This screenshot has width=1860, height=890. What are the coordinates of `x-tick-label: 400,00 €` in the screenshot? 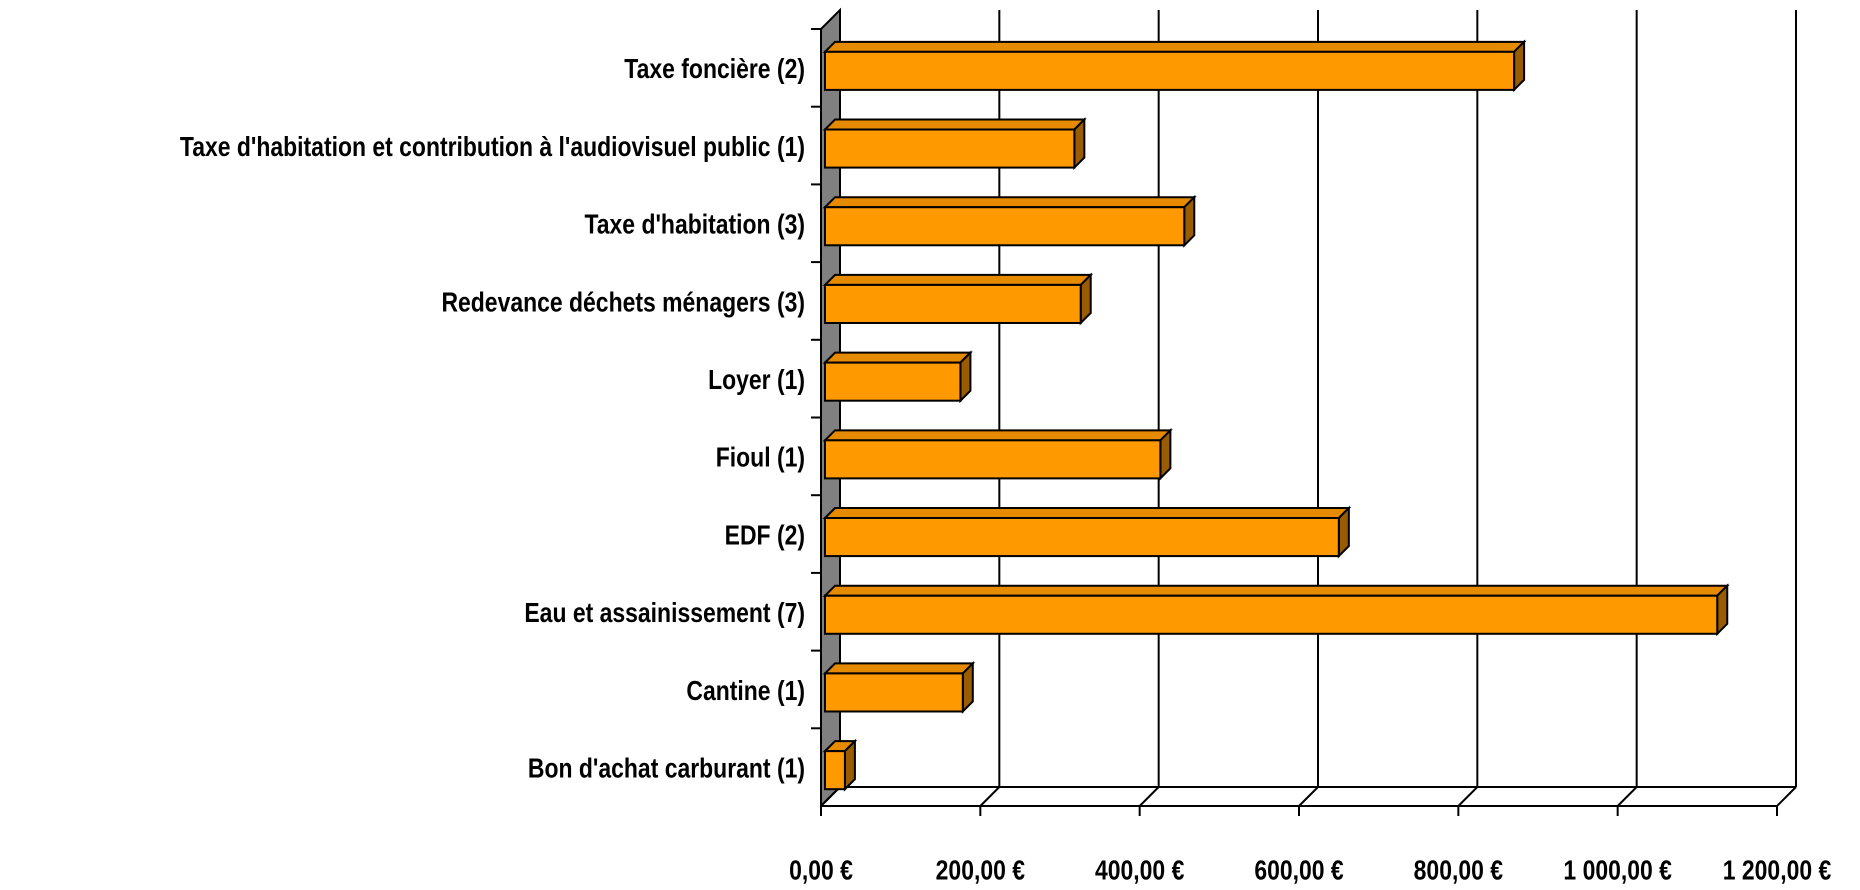 It's located at (1139, 870).